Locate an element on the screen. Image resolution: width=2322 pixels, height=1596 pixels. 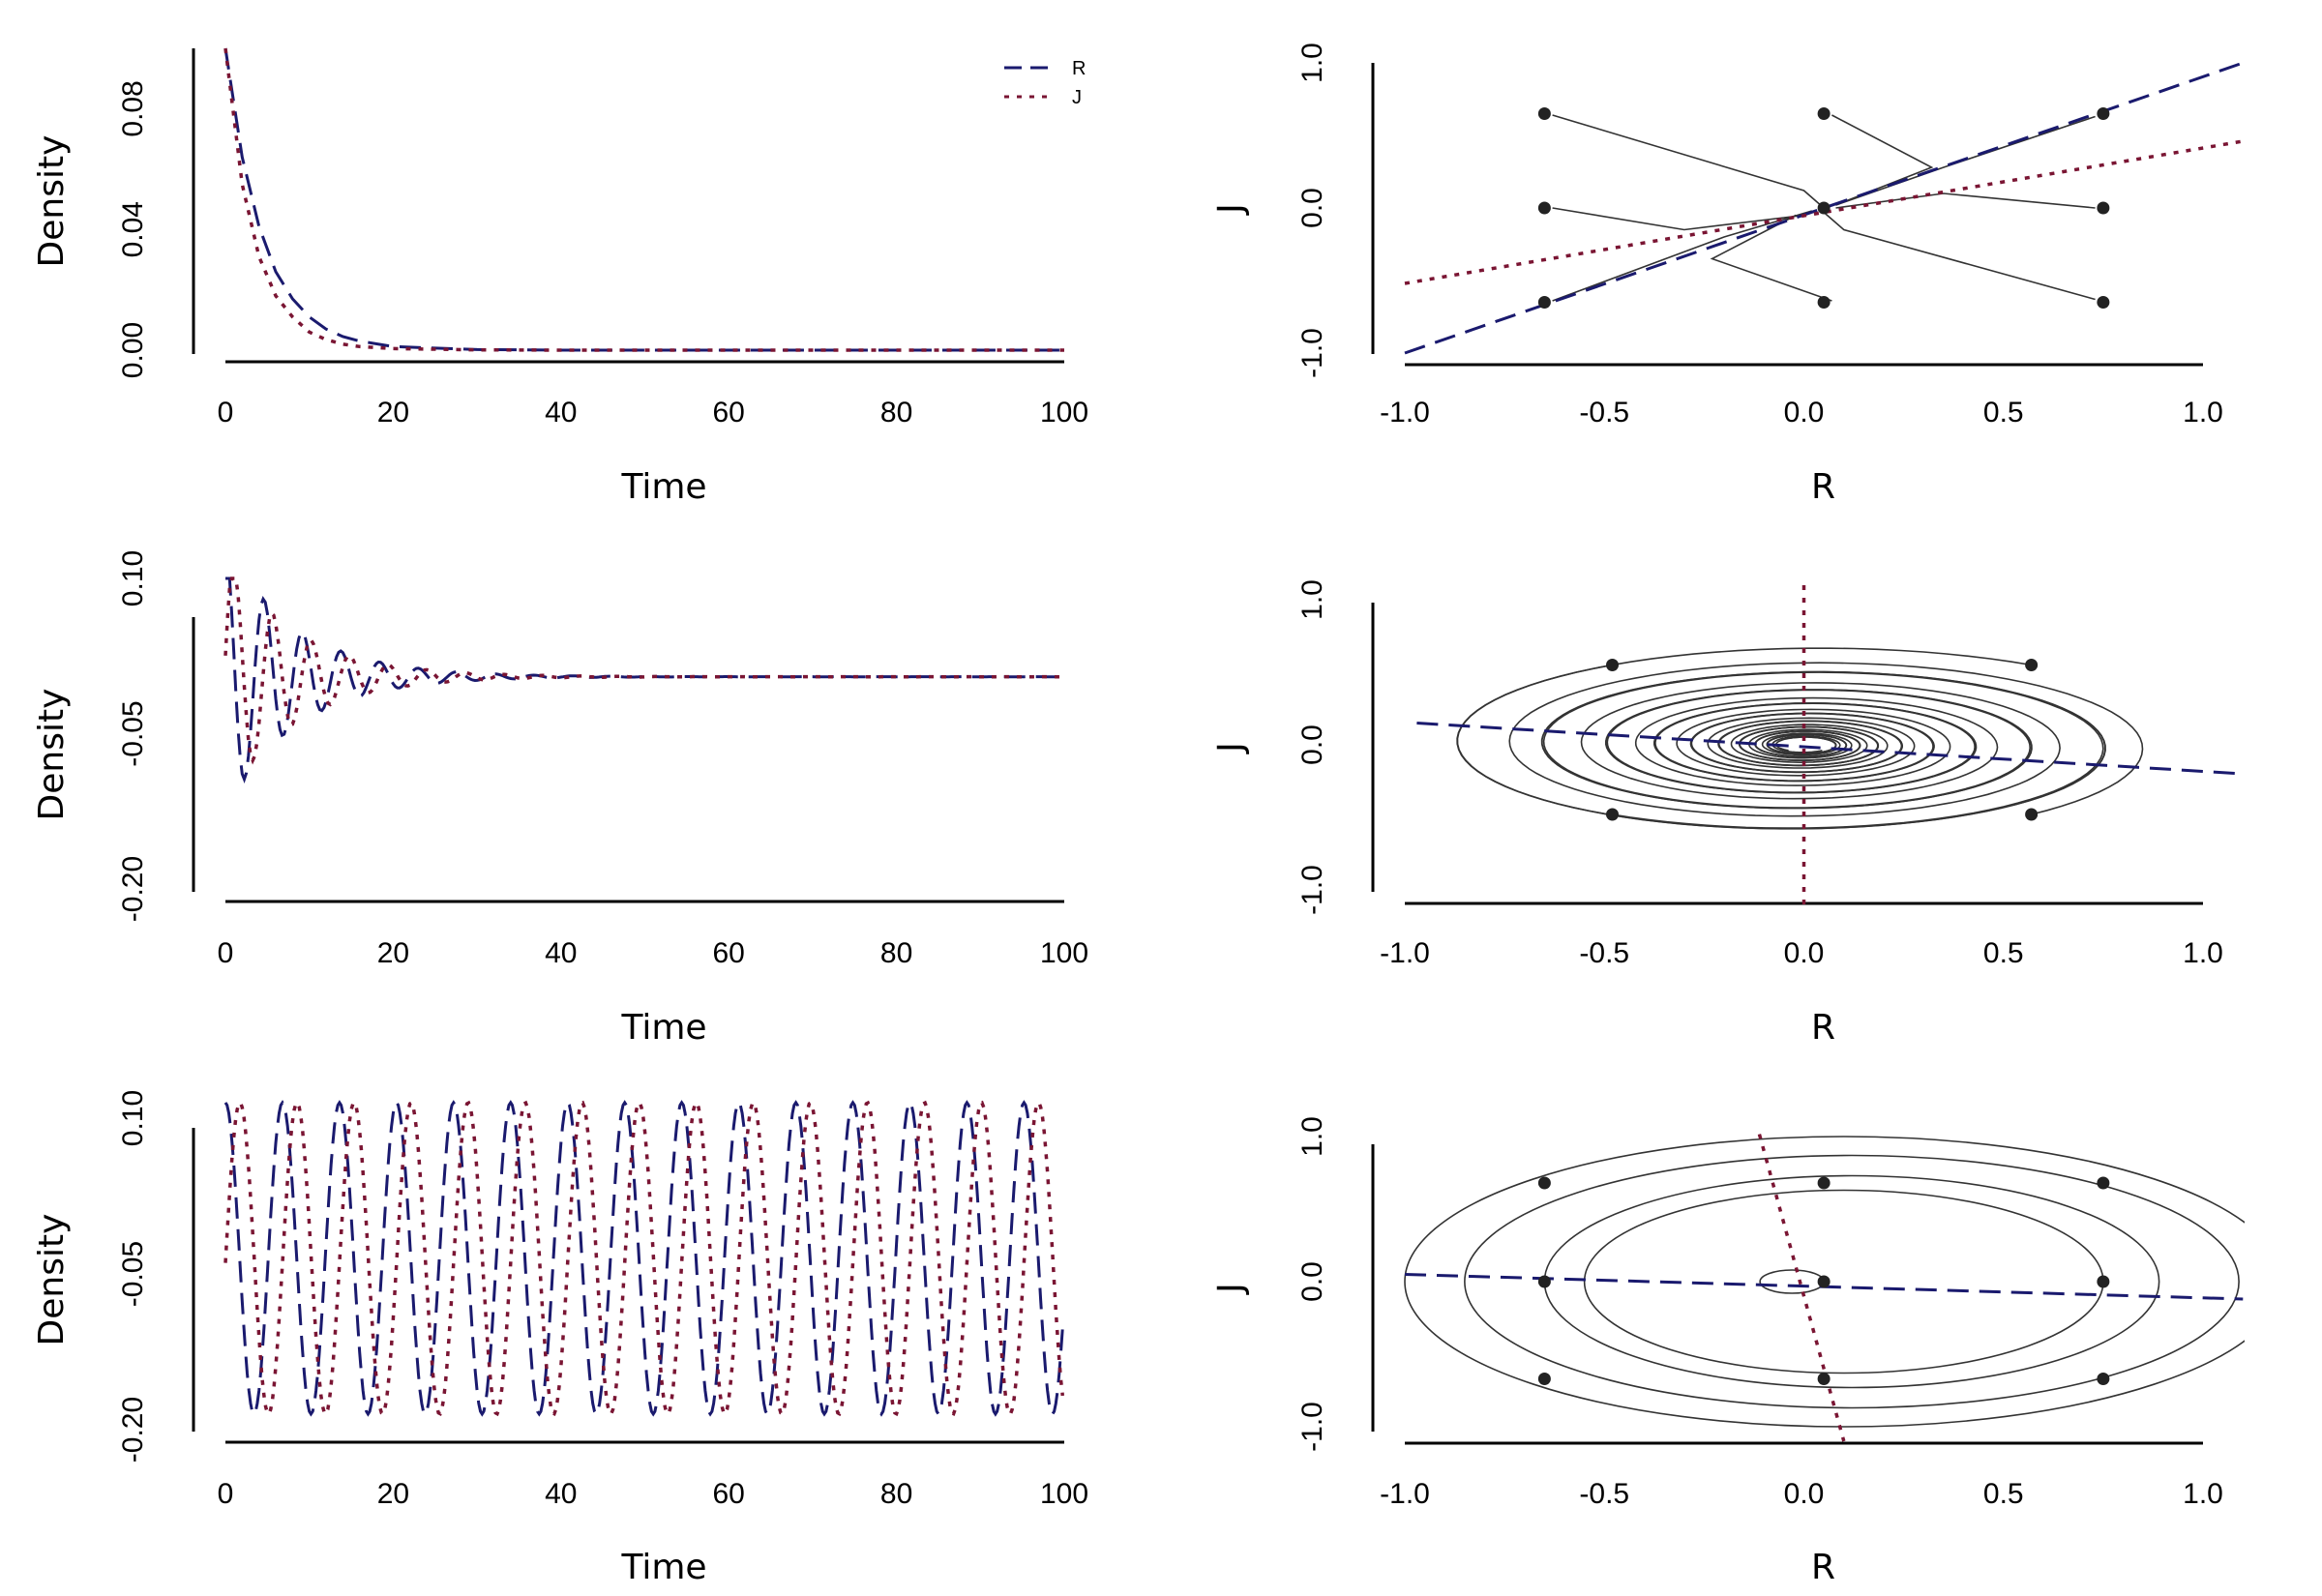
y-tick-label: 0.04 is located at coordinates (133, 229).